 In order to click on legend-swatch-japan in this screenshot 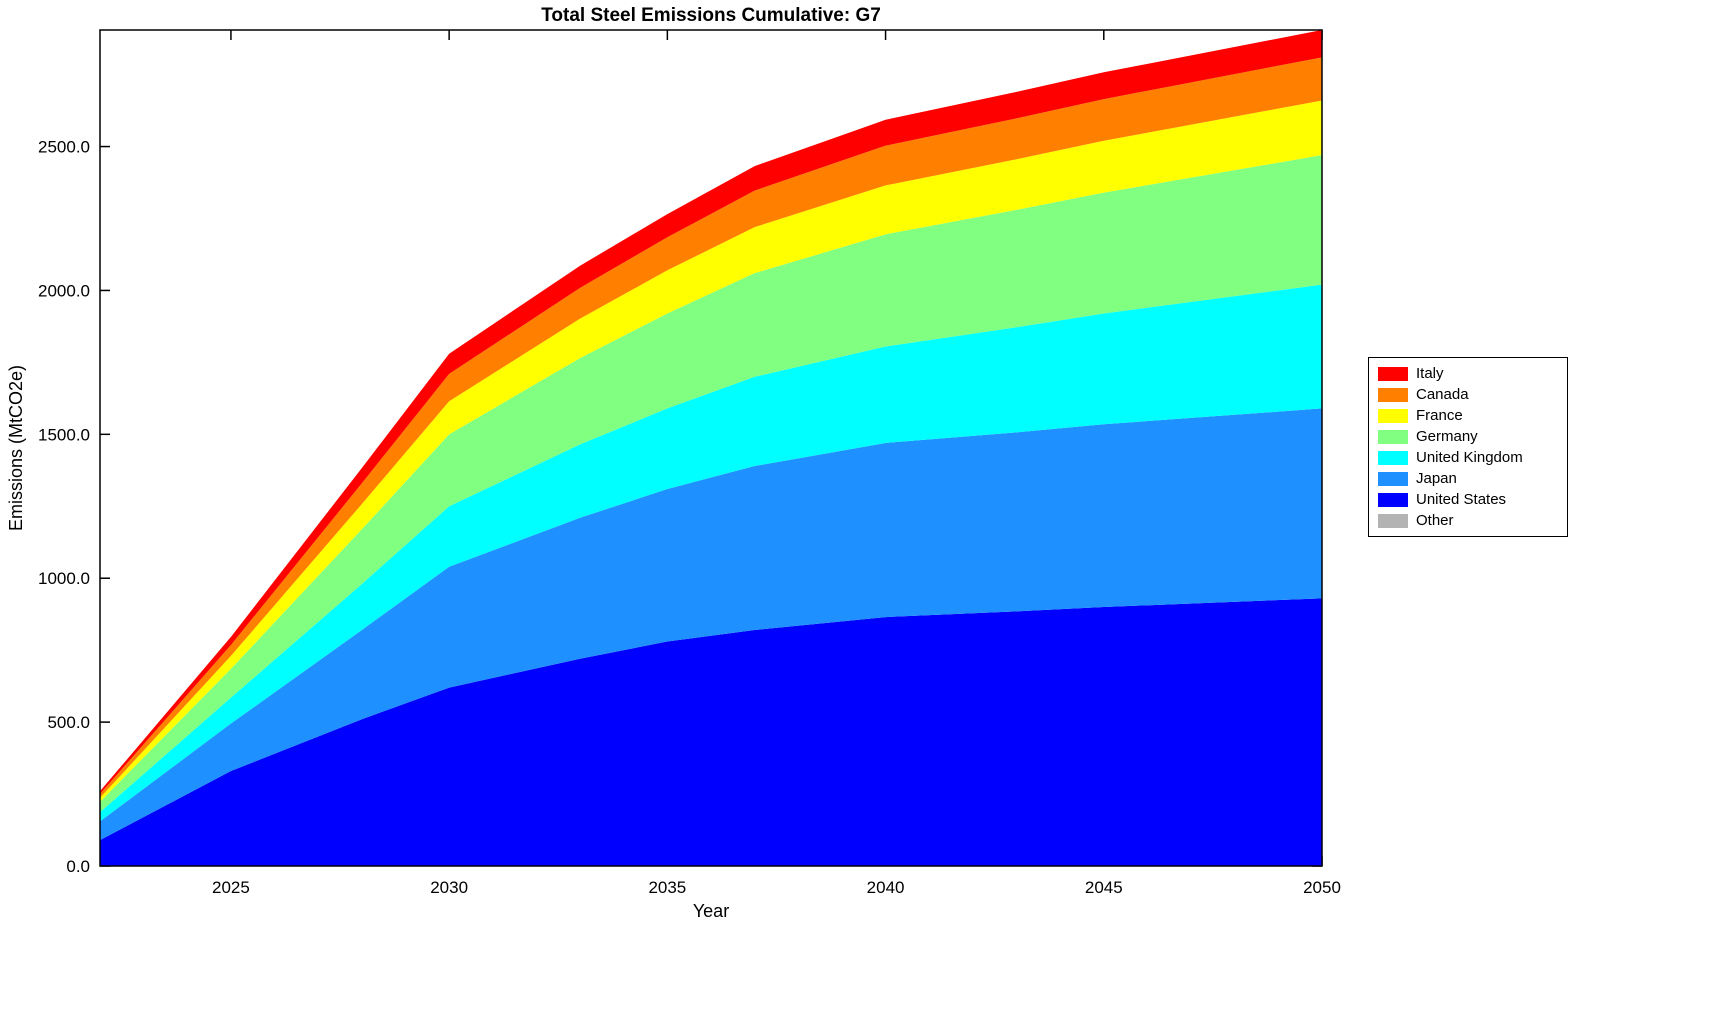, I will do `click(1393, 478)`.